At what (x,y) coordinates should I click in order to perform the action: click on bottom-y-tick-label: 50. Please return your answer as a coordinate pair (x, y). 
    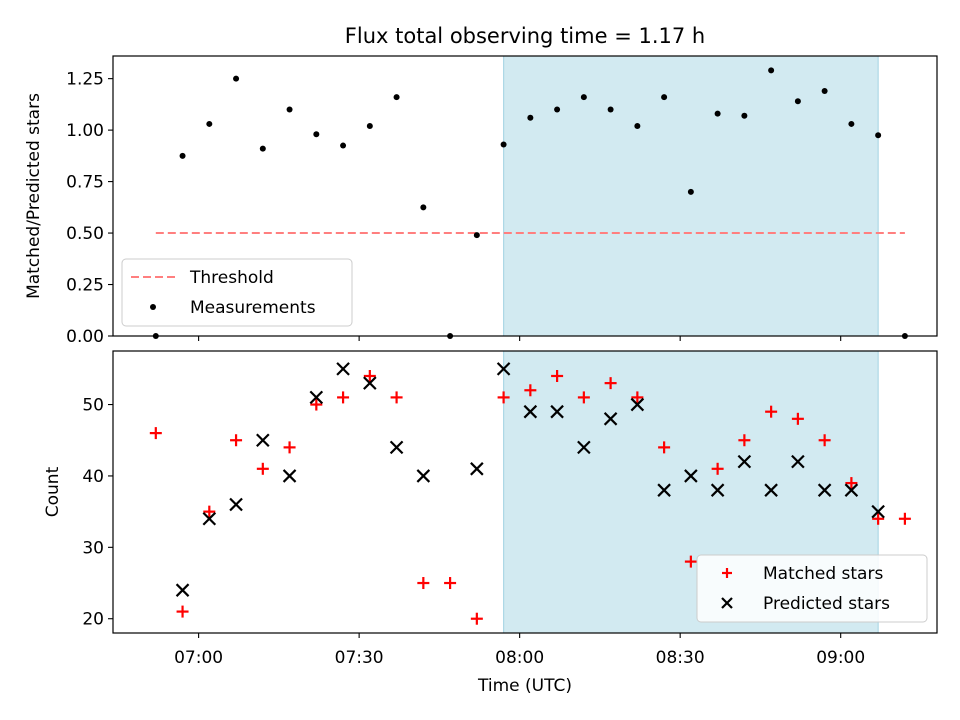
    Looking at the image, I should click on (93, 406).